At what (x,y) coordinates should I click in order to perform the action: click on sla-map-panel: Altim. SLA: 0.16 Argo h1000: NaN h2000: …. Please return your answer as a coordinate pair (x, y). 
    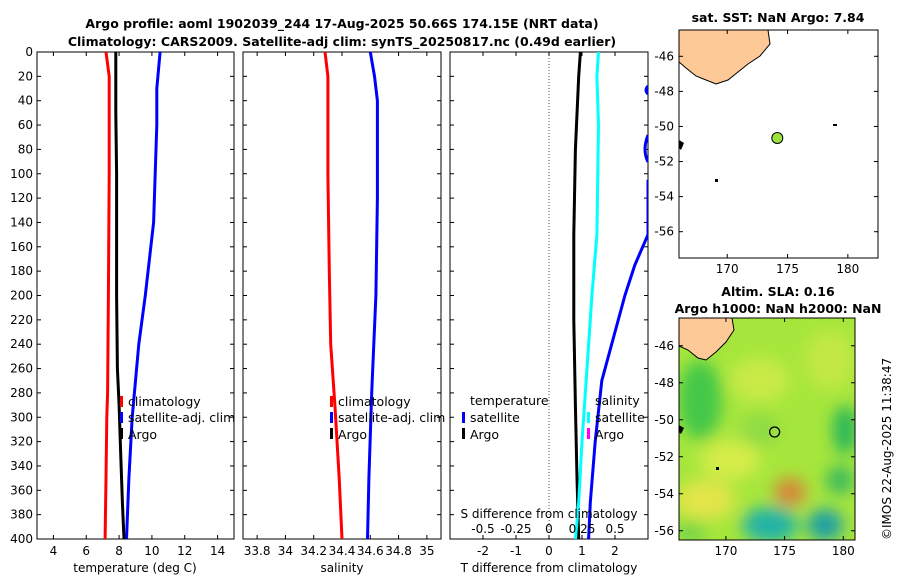
    Looking at the image, I should click on (767, 421).